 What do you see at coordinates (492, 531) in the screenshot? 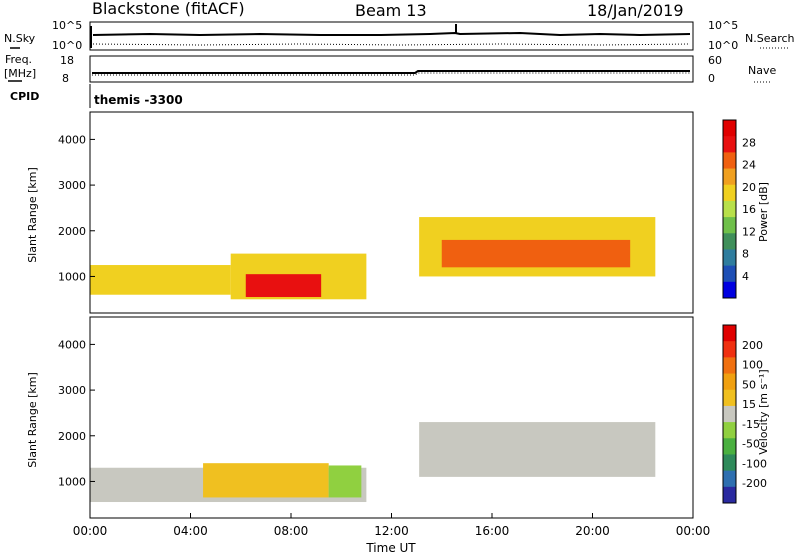
I see `time-tick-label: 16:00` at bounding box center [492, 531].